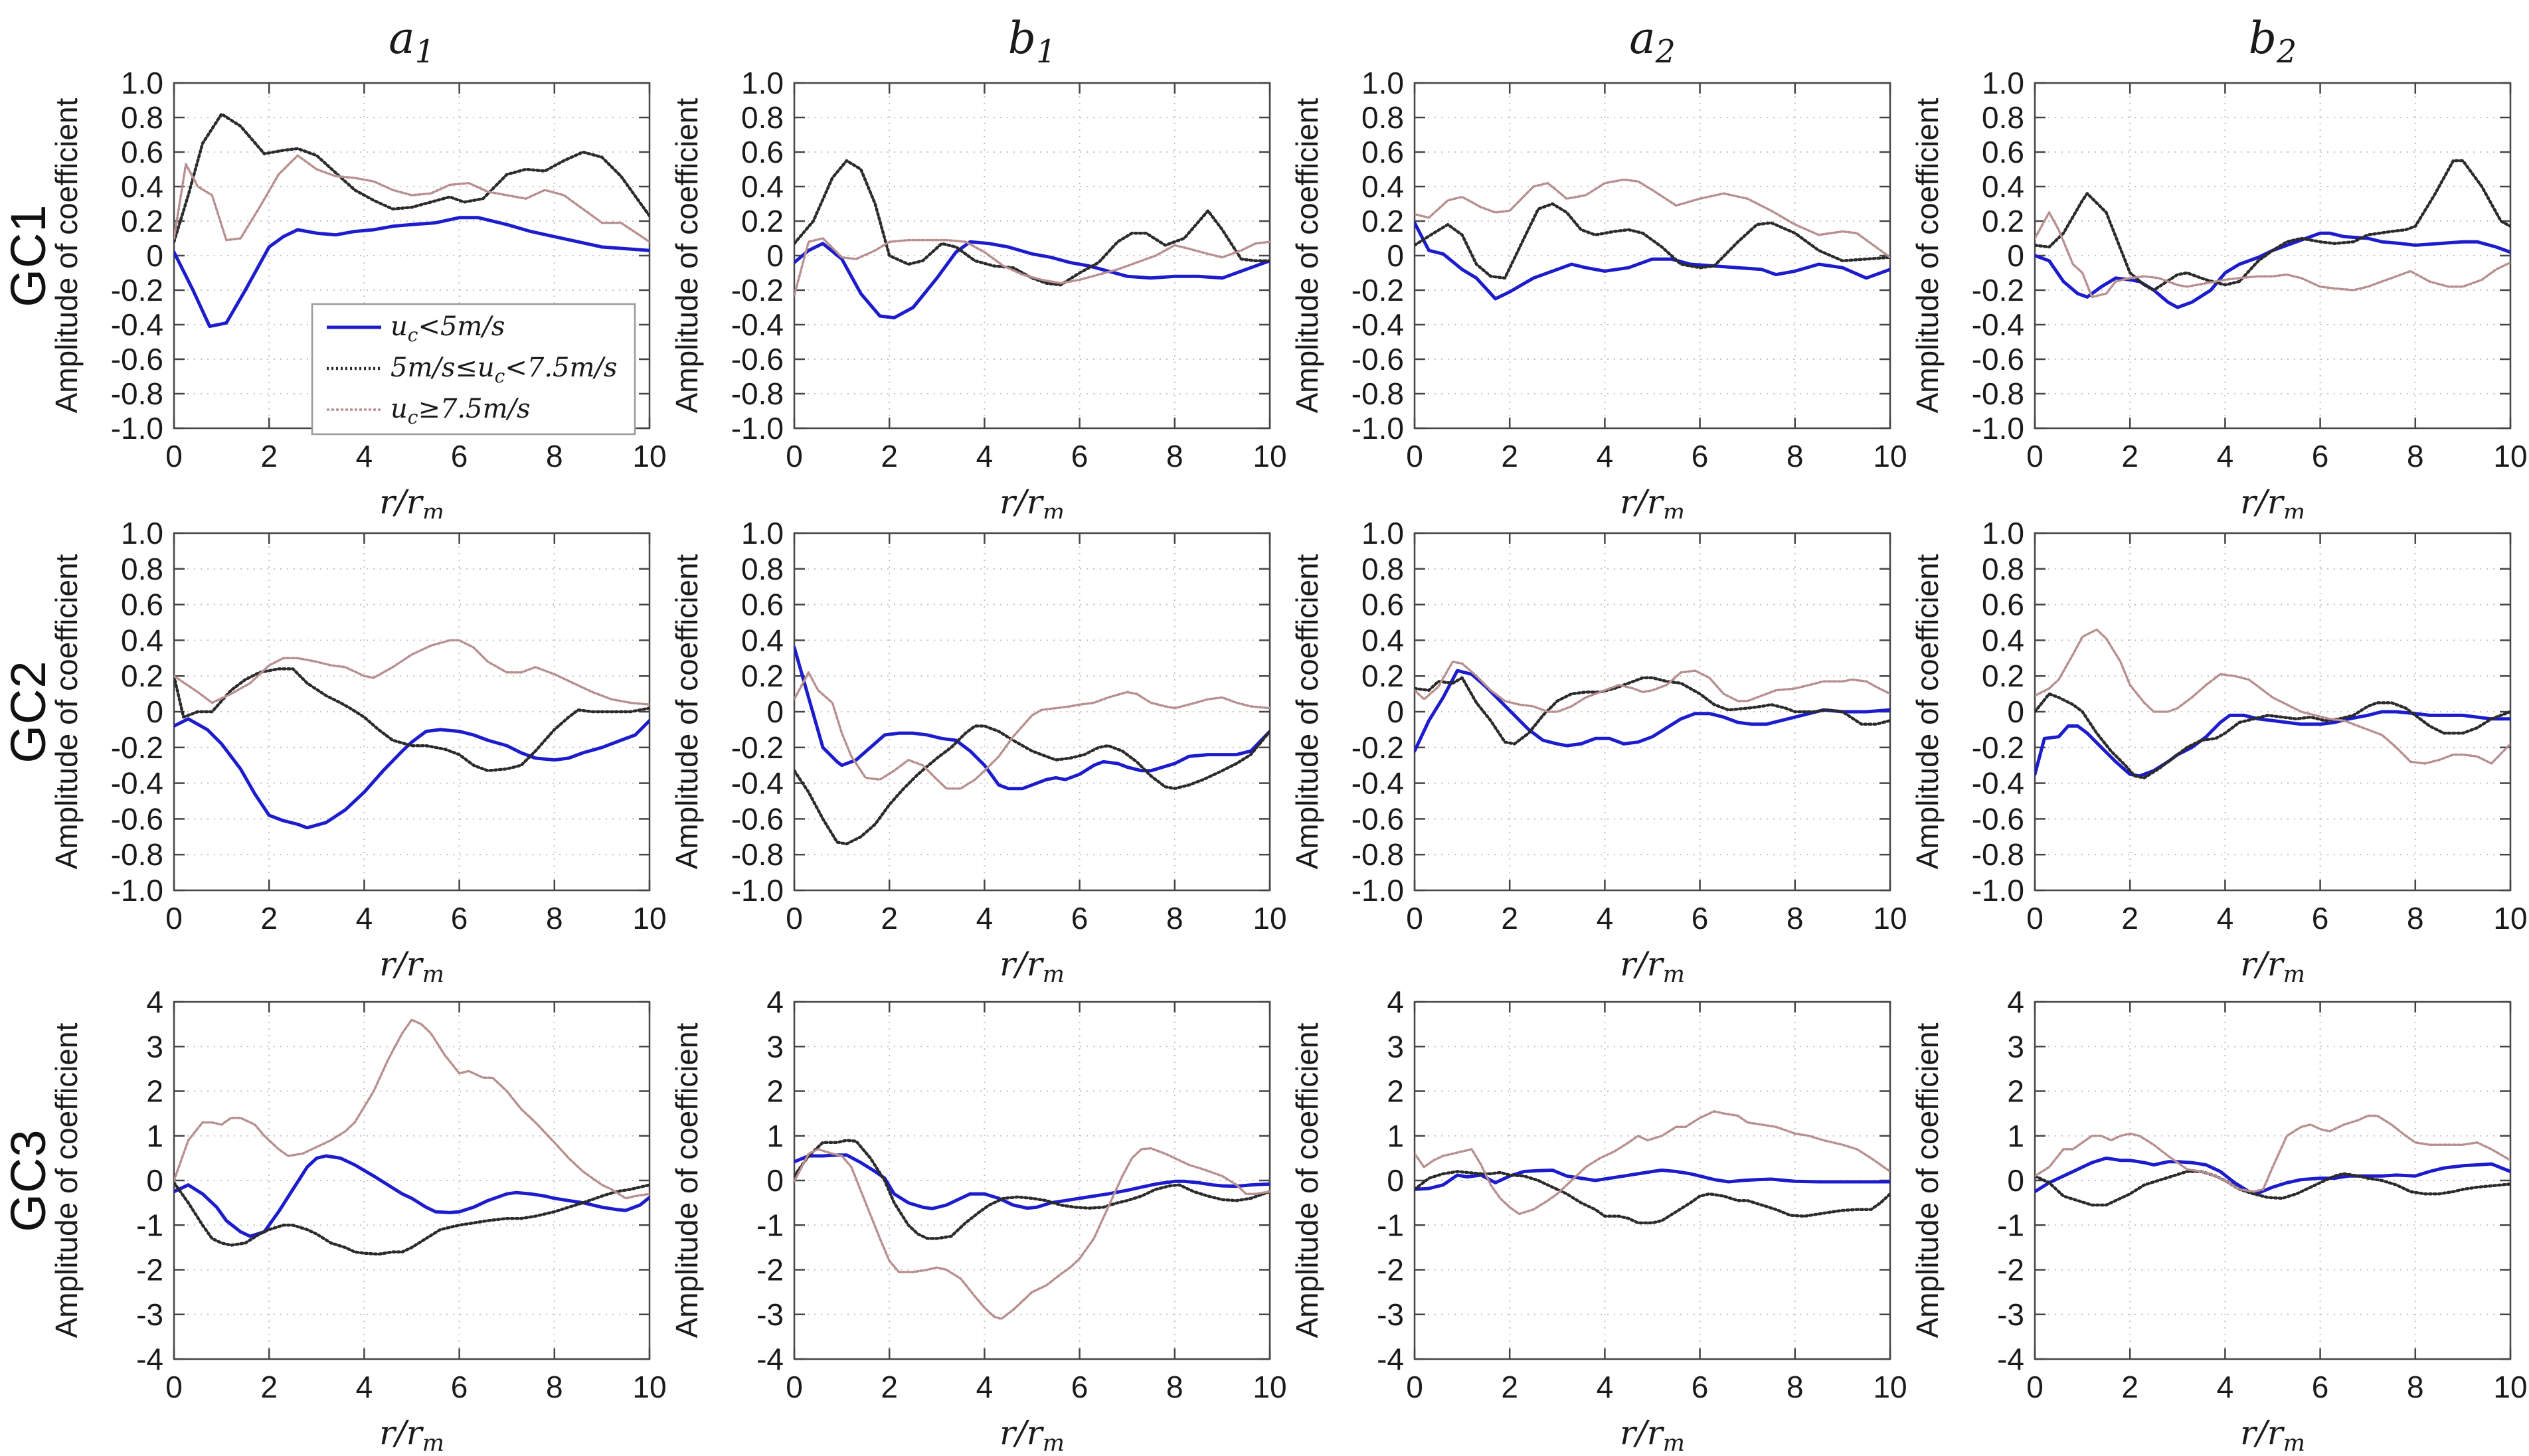  Describe the element at coordinates (1390, 1225) in the screenshot. I see `svg-text: -1` at that location.